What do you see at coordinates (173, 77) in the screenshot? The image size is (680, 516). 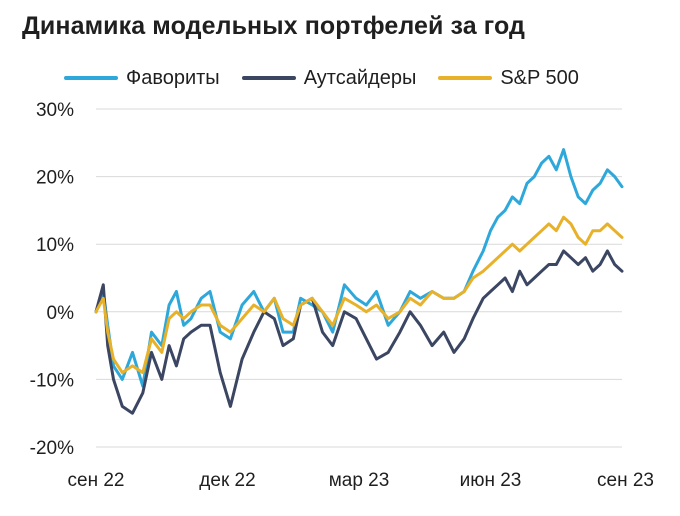 I see `legend-label-favorites: Фавориты` at bounding box center [173, 77].